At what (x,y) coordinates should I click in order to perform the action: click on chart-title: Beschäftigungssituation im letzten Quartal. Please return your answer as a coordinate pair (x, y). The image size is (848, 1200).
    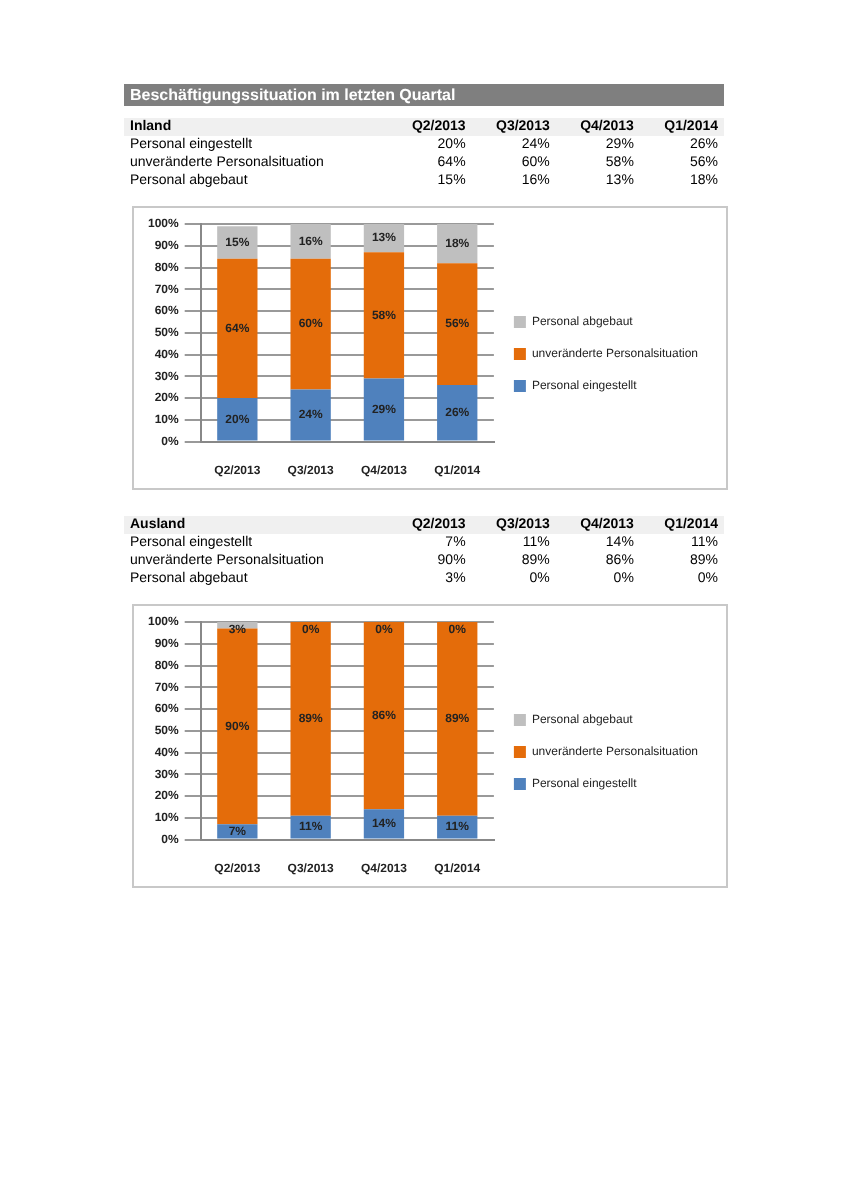
    Looking at the image, I should click on (424, 95).